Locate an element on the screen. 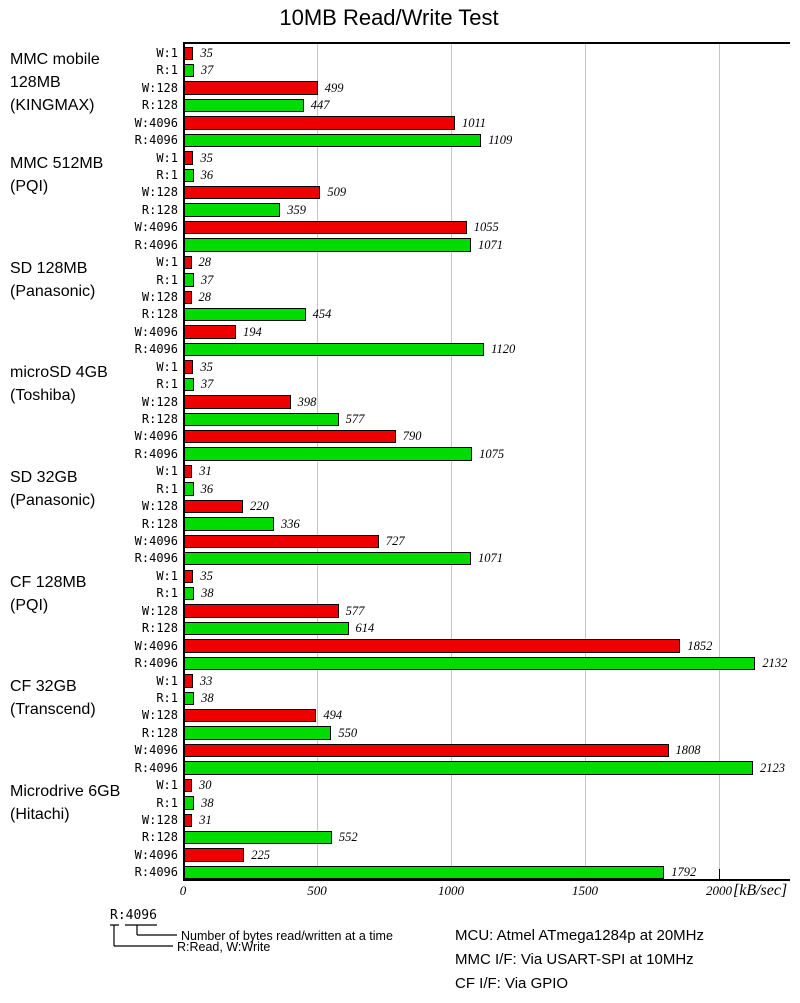 Image resolution: width=800 pixels, height=1003 pixels. device-label-line: SD 32GB is located at coordinates (44, 477).